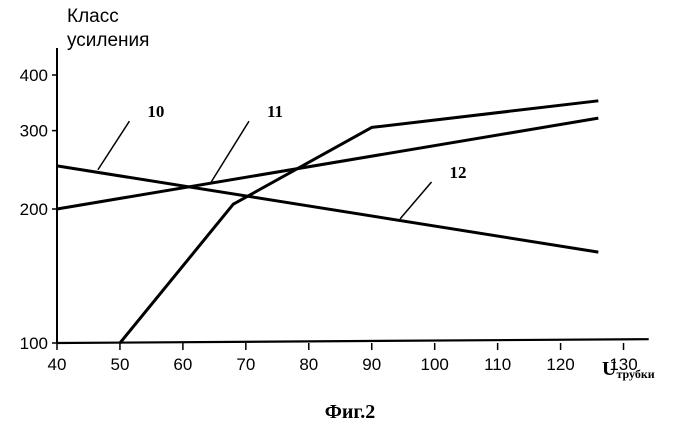  What do you see at coordinates (245, 364) in the screenshot?
I see `x-tick-label-70: 70` at bounding box center [245, 364].